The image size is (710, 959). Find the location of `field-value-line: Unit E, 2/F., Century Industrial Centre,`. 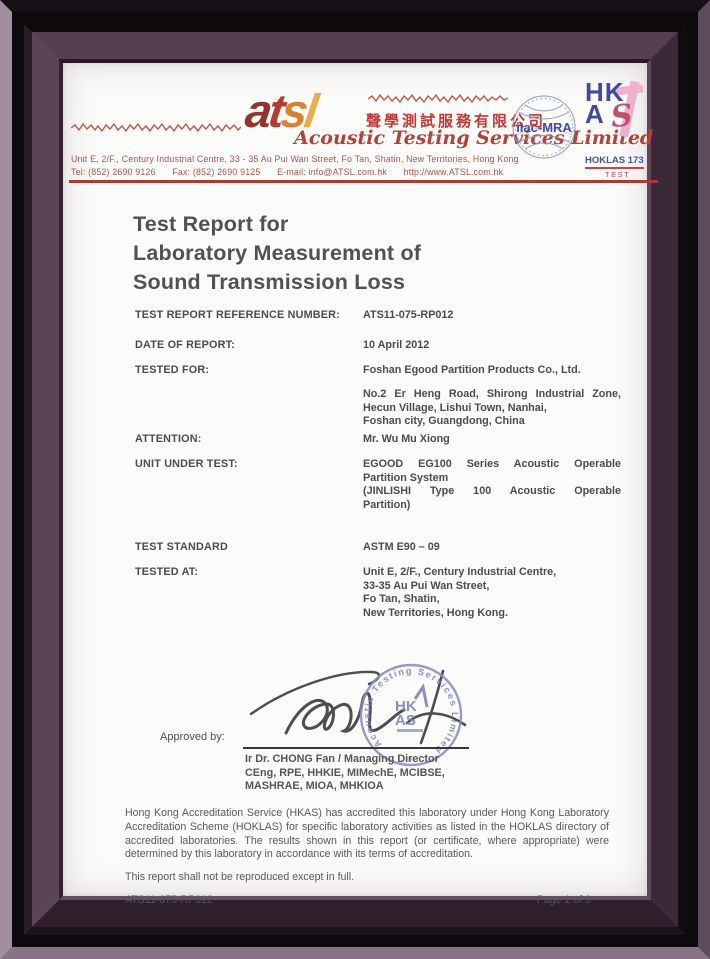

field-value-line: Unit E, 2/F., Century Industrial Centre, is located at coordinates (460, 572).